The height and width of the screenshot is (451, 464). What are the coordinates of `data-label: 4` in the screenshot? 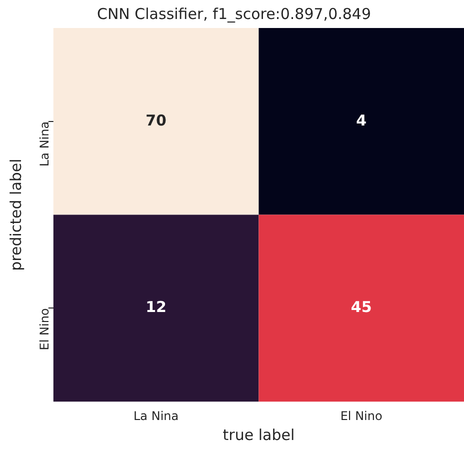 It's located at (361, 120).